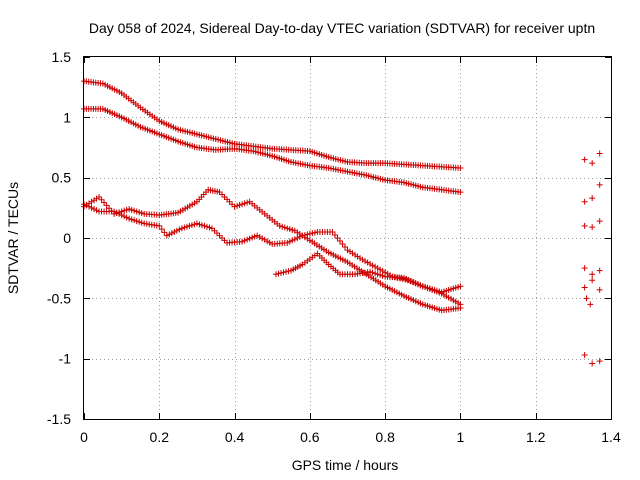 This screenshot has height=480, width=640. Describe the element at coordinates (160, 437) in the screenshot. I see `x-tick-label: 0.2` at that location.